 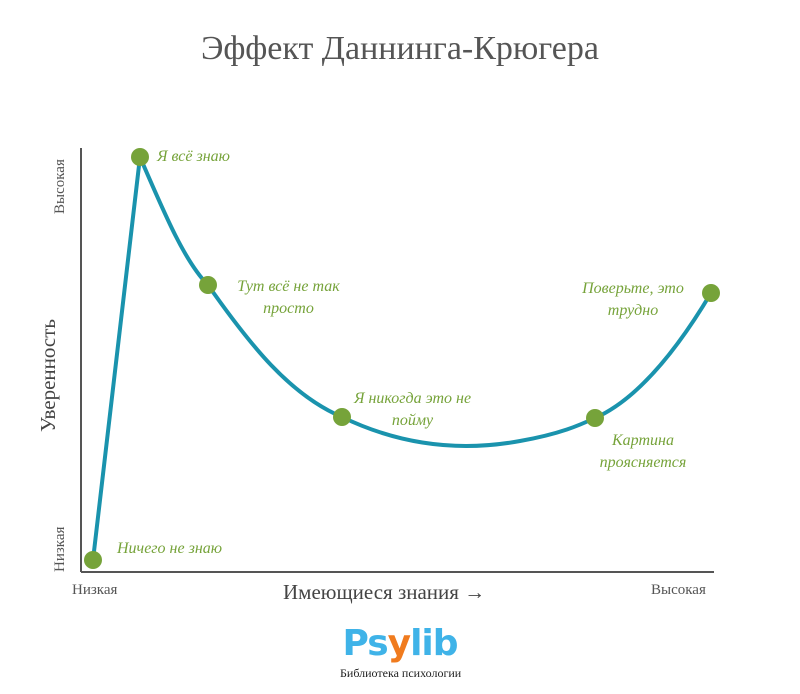 What do you see at coordinates (399, 48) in the screenshot?
I see `page-title: Эффект Даннинга-Крюгера` at bounding box center [399, 48].